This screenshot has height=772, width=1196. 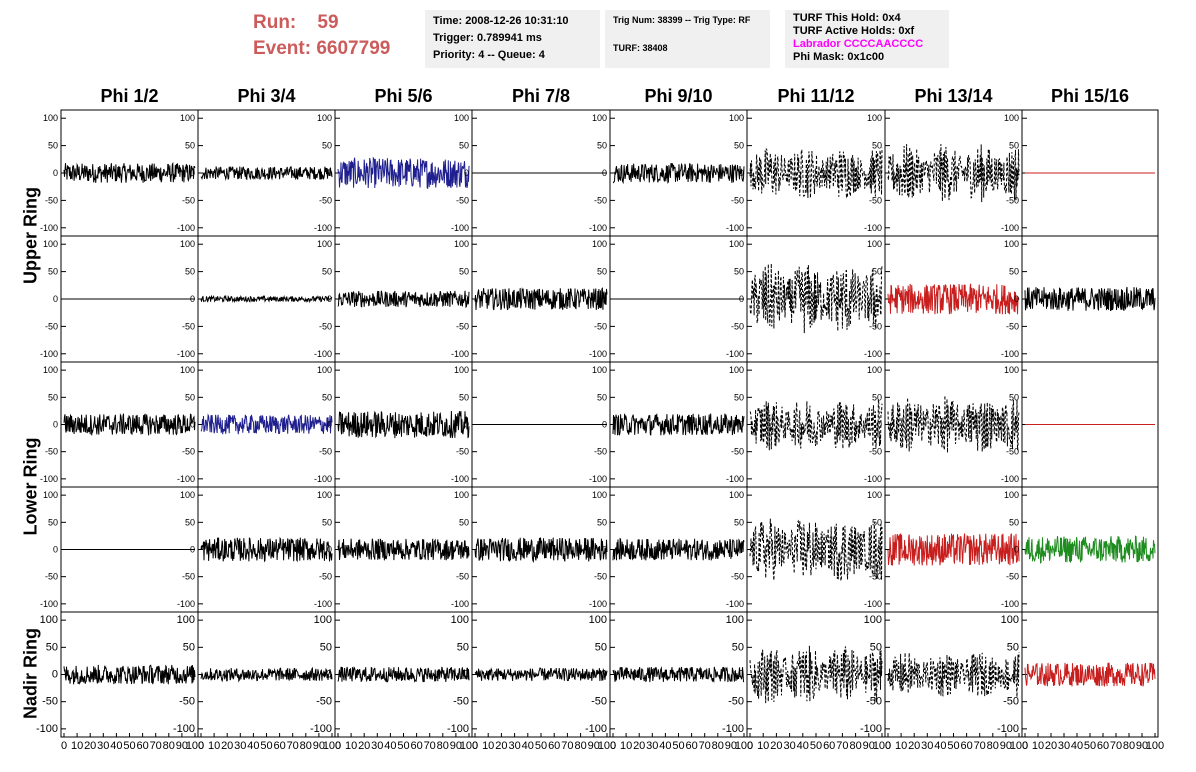 What do you see at coordinates (501, 21) in the screenshot?
I see `time-text: Time: 2008-12-26 10:31:10` at bounding box center [501, 21].